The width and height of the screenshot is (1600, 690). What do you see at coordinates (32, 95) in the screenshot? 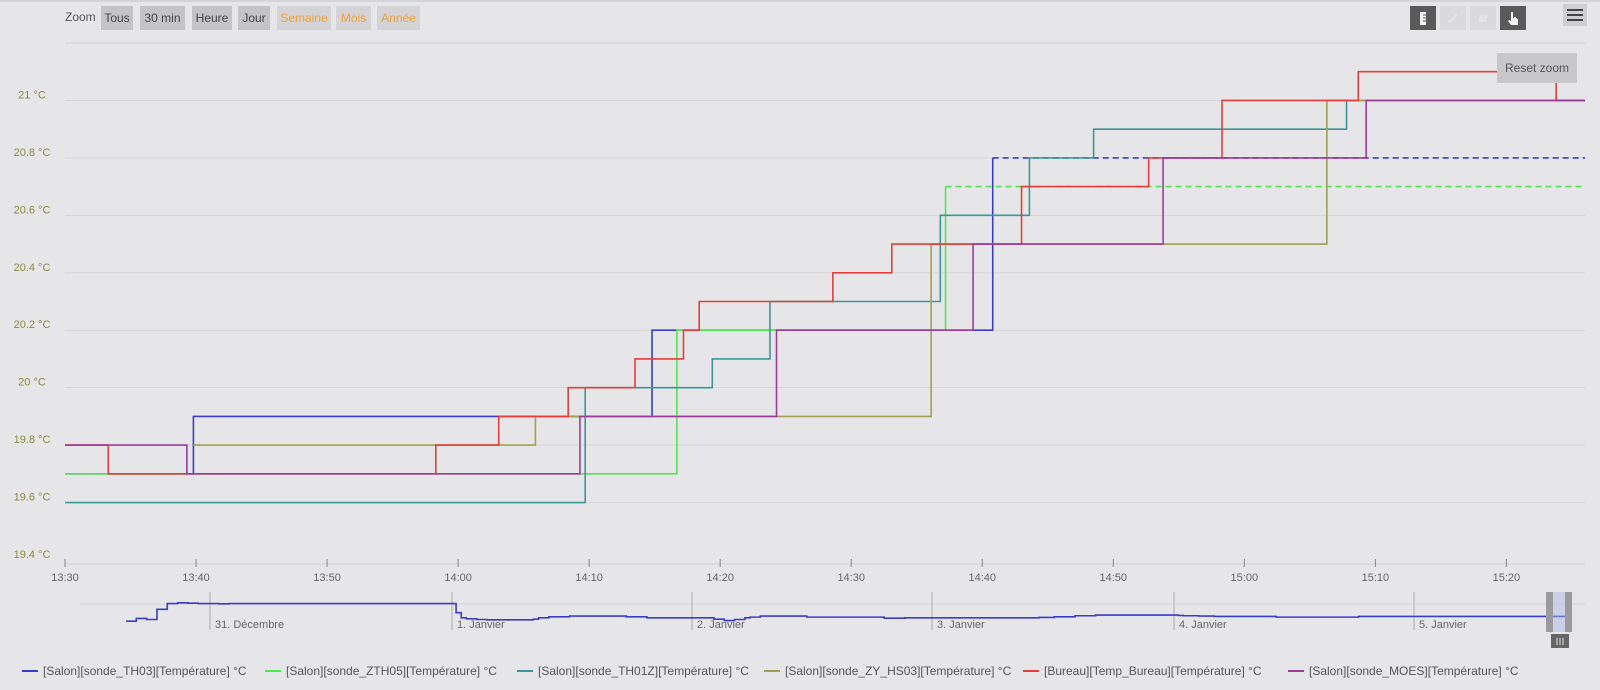
I see `y-tick-label: 21 °C` at bounding box center [32, 95].